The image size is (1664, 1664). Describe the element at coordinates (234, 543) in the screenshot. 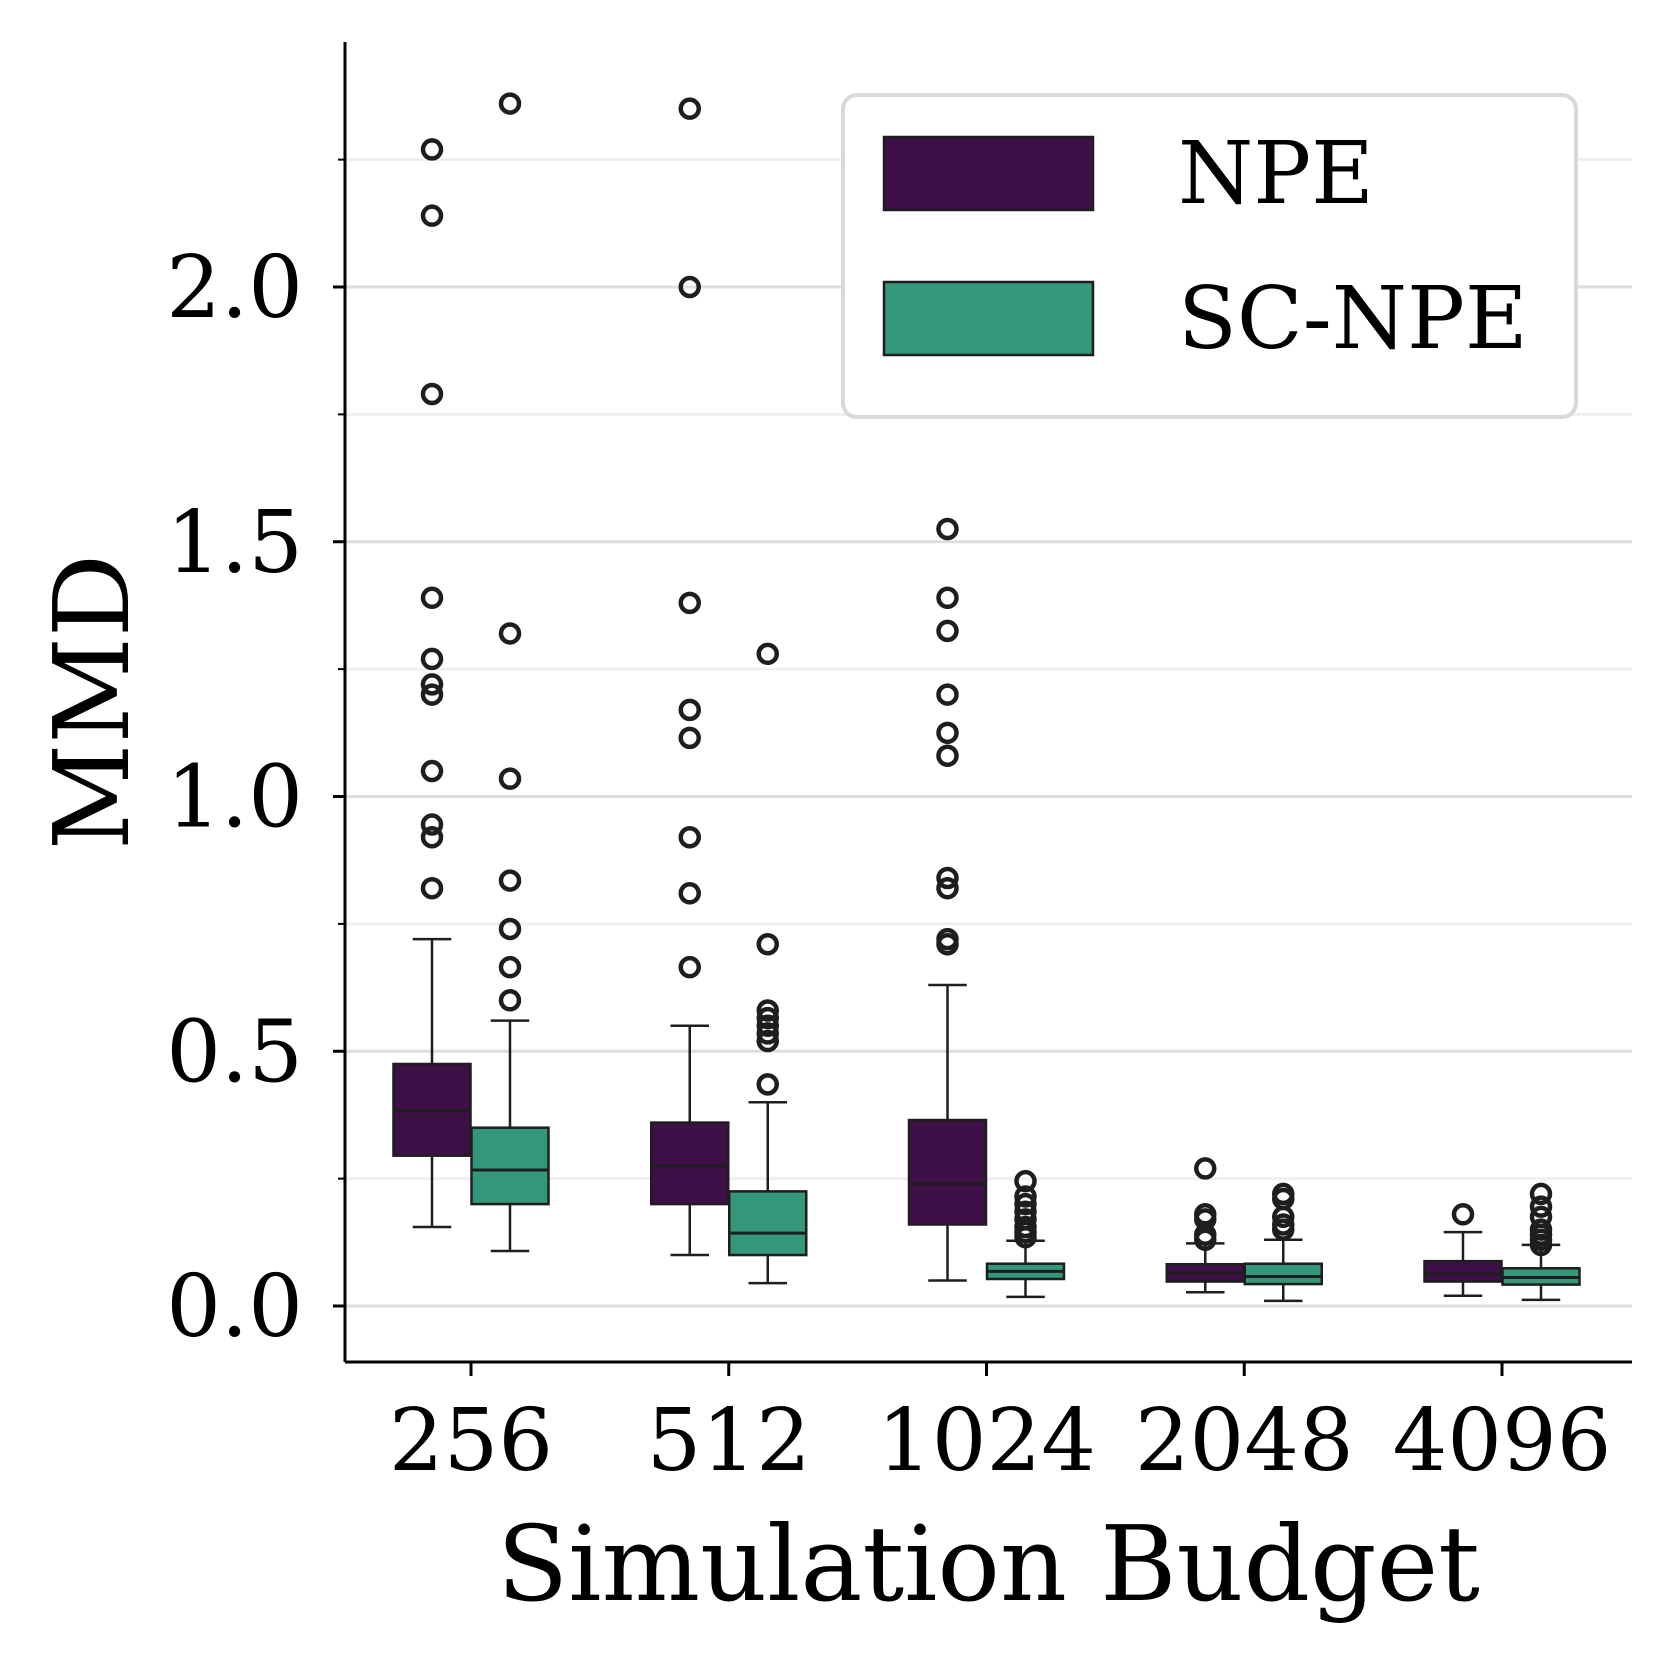

I see `y-tick-label: 1.5` at that location.